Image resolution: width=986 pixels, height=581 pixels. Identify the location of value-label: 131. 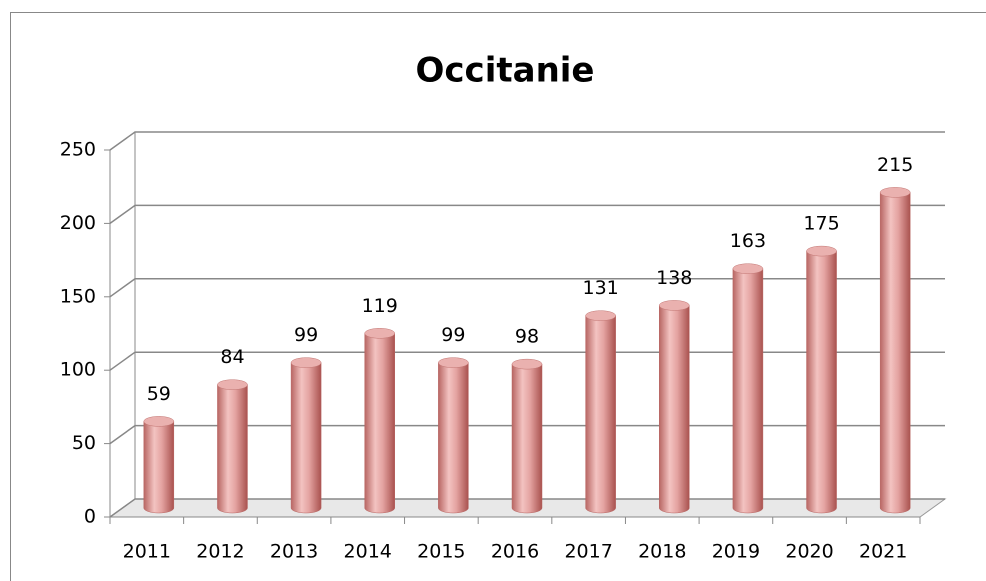
(601, 288).